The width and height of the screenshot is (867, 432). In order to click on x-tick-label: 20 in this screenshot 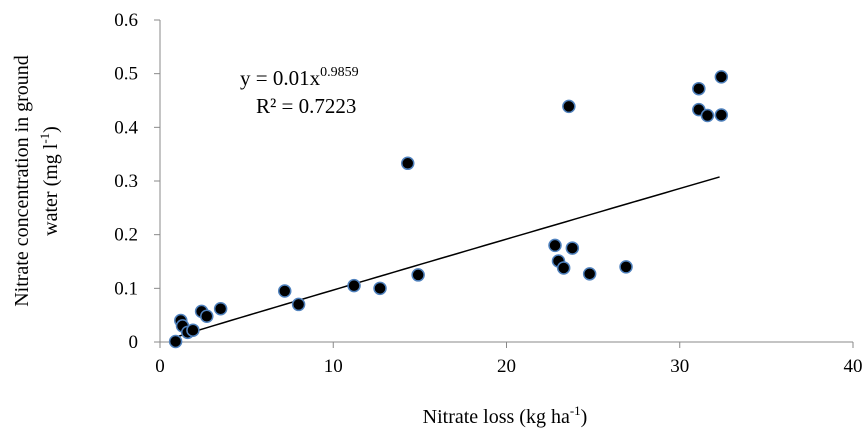, I will do `click(506, 366)`.